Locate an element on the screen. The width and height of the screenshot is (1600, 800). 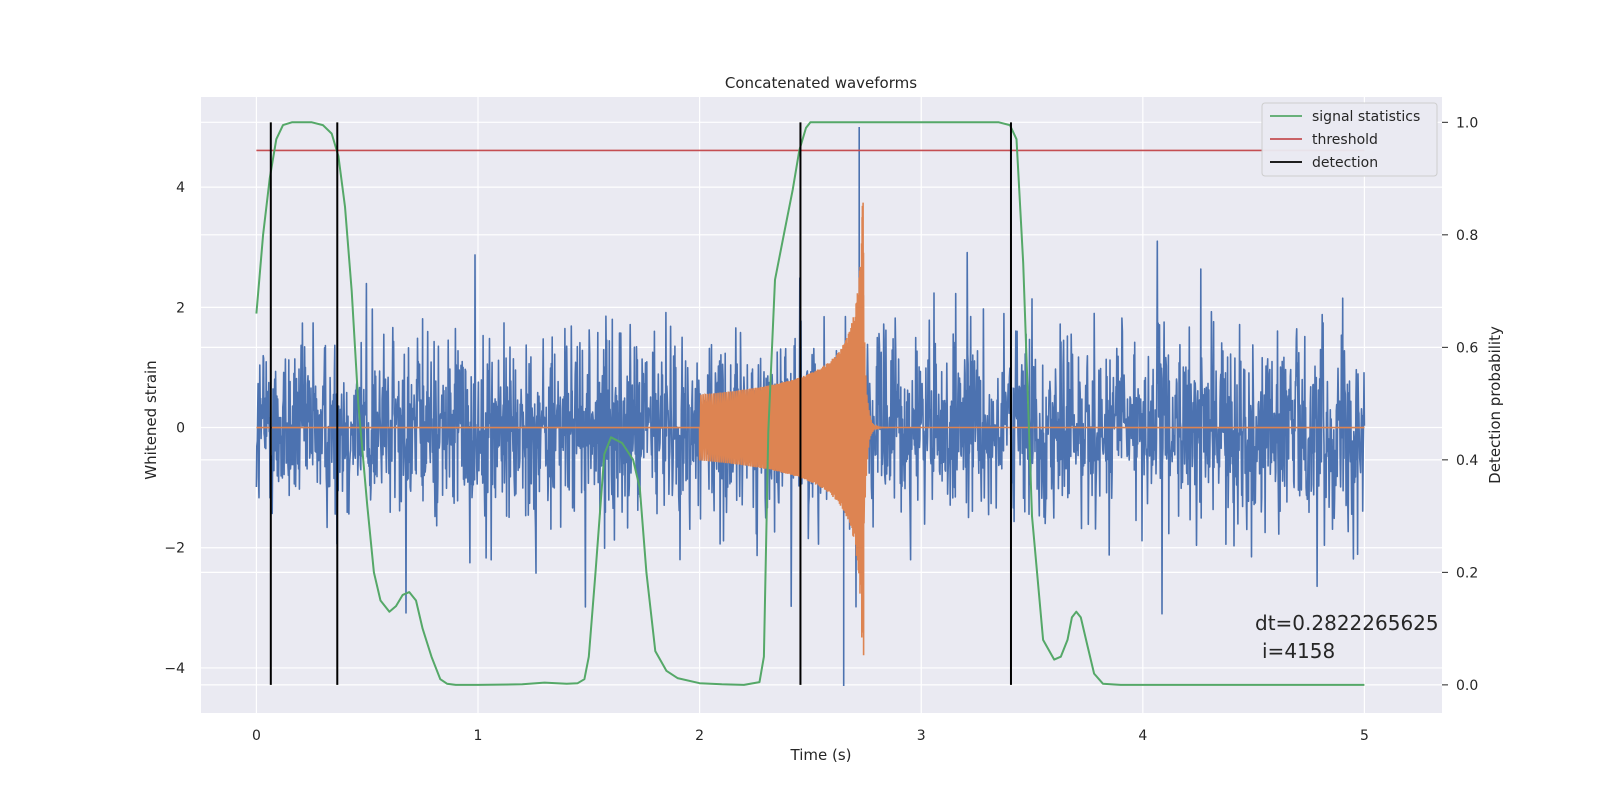
y-tick-label: −4 is located at coordinates (174, 669).